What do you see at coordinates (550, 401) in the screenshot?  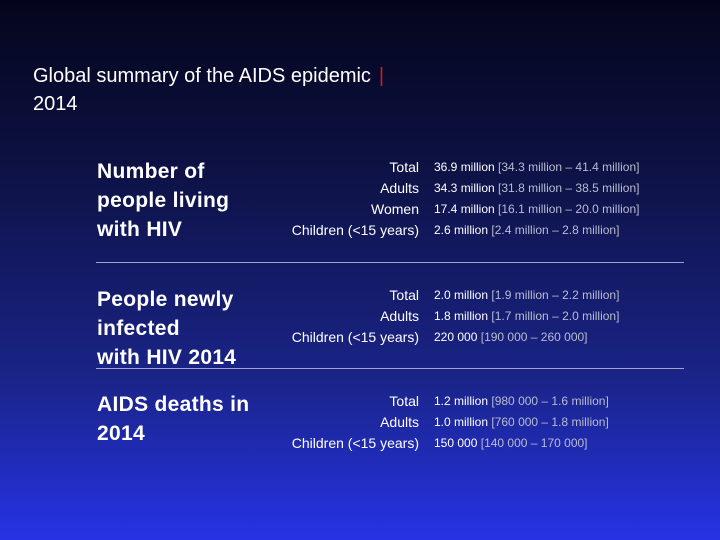 I see `range: [980 000 – 1.6 million]` at bounding box center [550, 401].